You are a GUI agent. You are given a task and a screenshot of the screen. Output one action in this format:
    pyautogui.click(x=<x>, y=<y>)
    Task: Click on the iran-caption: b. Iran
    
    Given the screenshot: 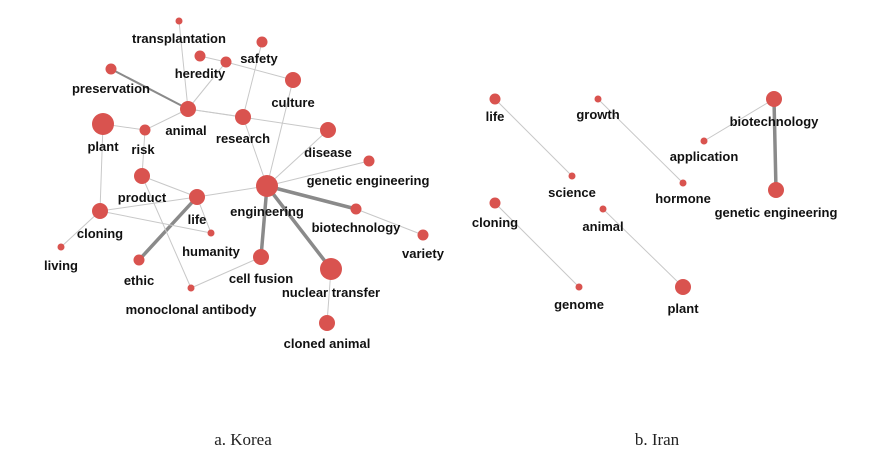 What is the action you would take?
    pyautogui.click(x=657, y=439)
    